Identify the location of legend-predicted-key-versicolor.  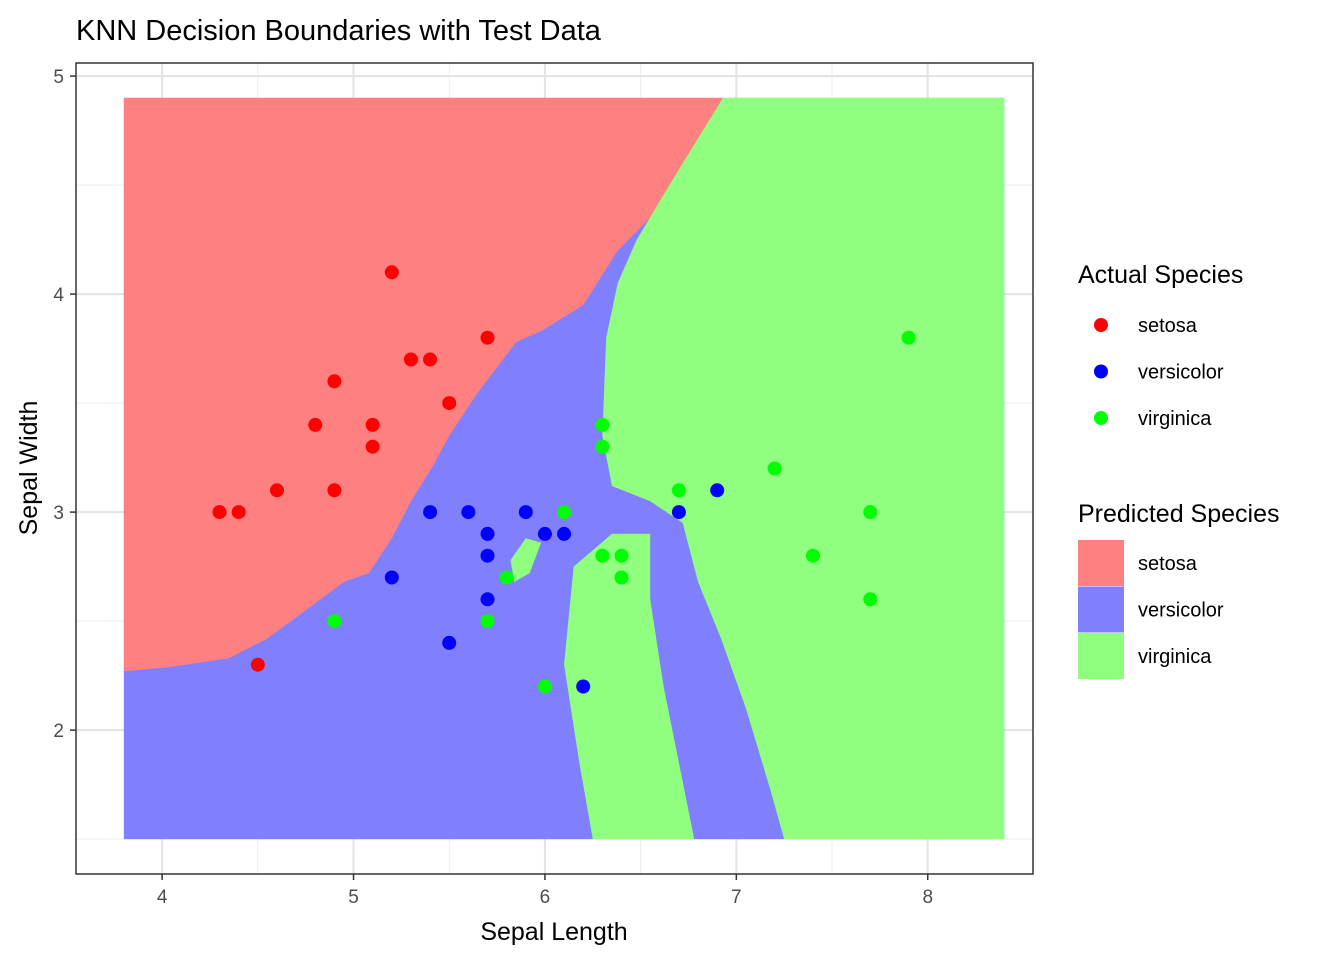
(1101, 609).